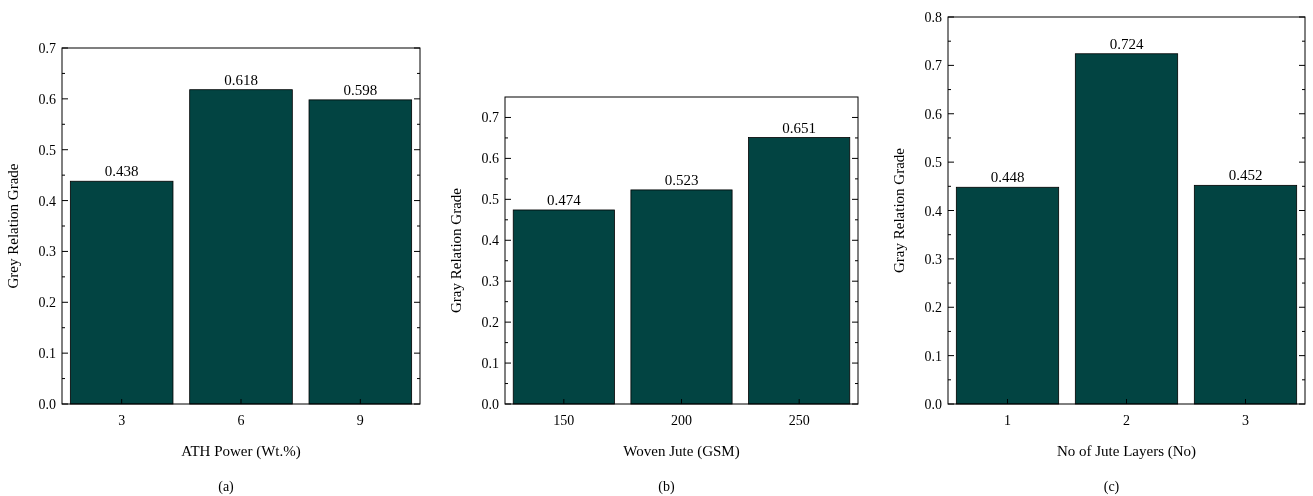 This screenshot has height=496, width=1313. Describe the element at coordinates (360, 89) in the screenshot. I see `data-label: 0.598` at that location.